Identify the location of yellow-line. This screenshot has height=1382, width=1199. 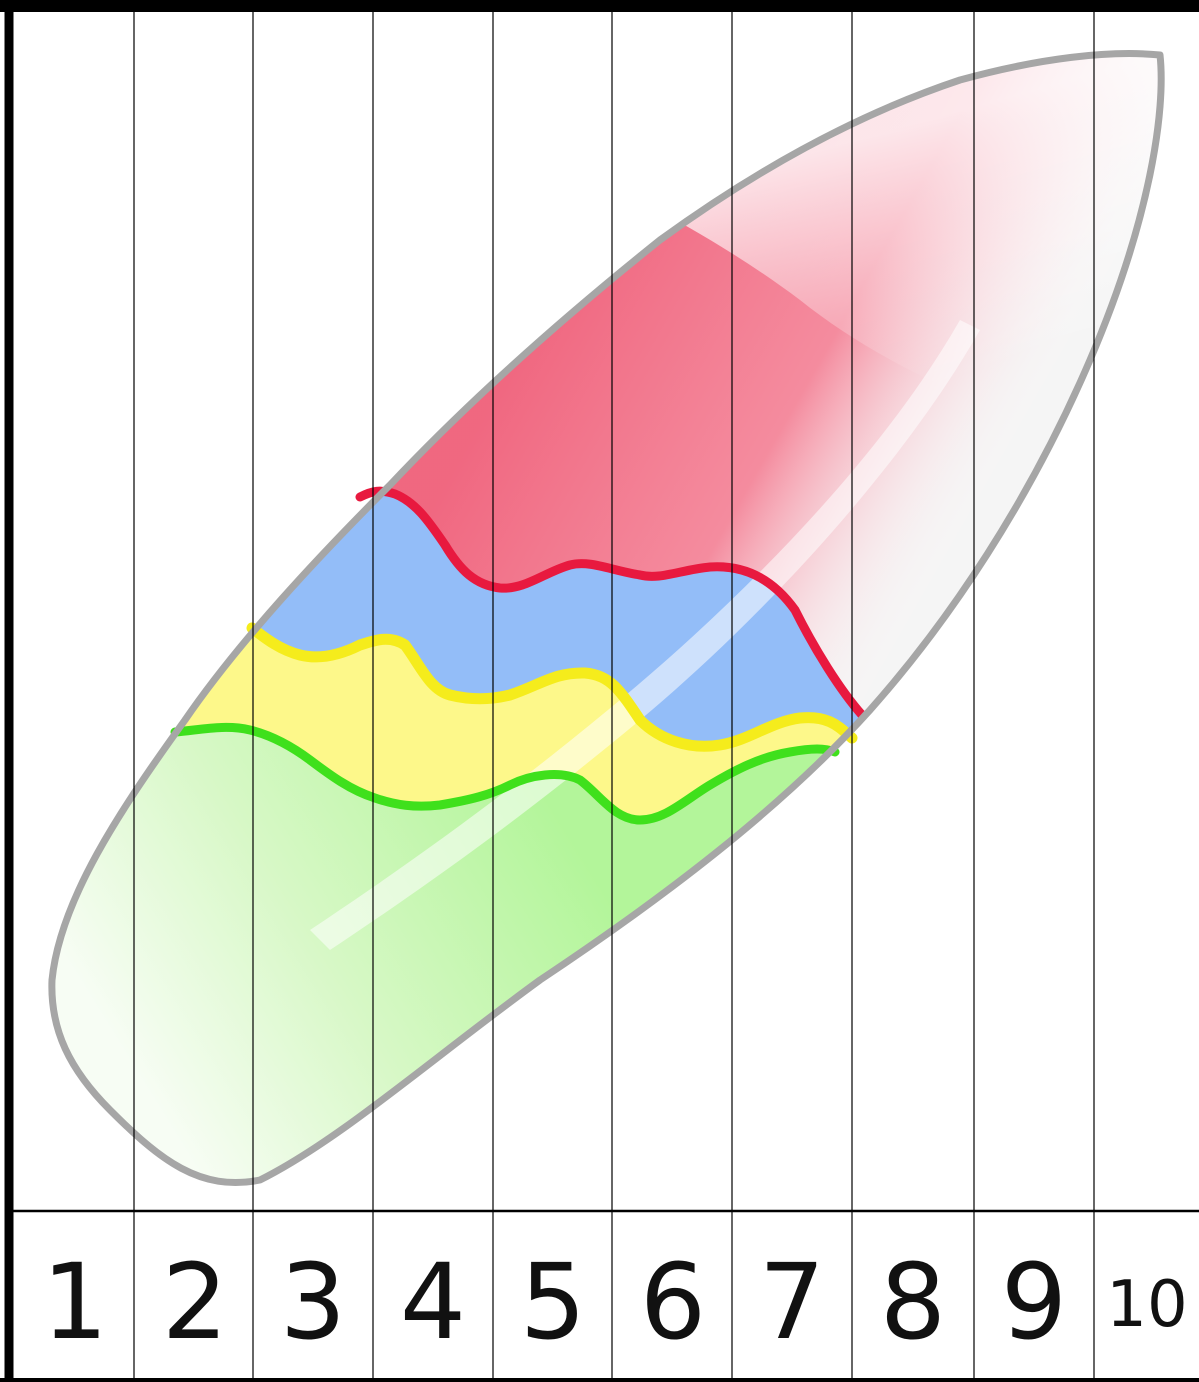
(552, 687).